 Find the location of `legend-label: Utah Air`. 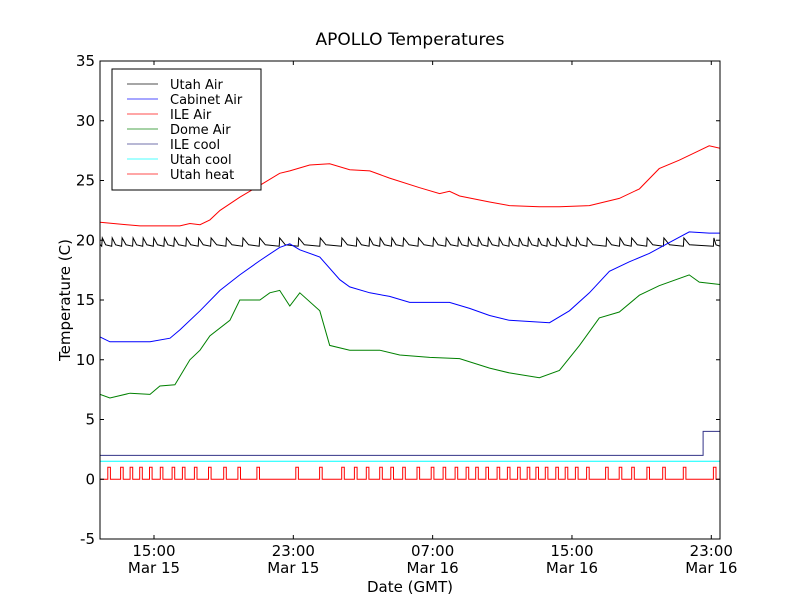

legend-label: Utah Air is located at coordinates (196, 85).